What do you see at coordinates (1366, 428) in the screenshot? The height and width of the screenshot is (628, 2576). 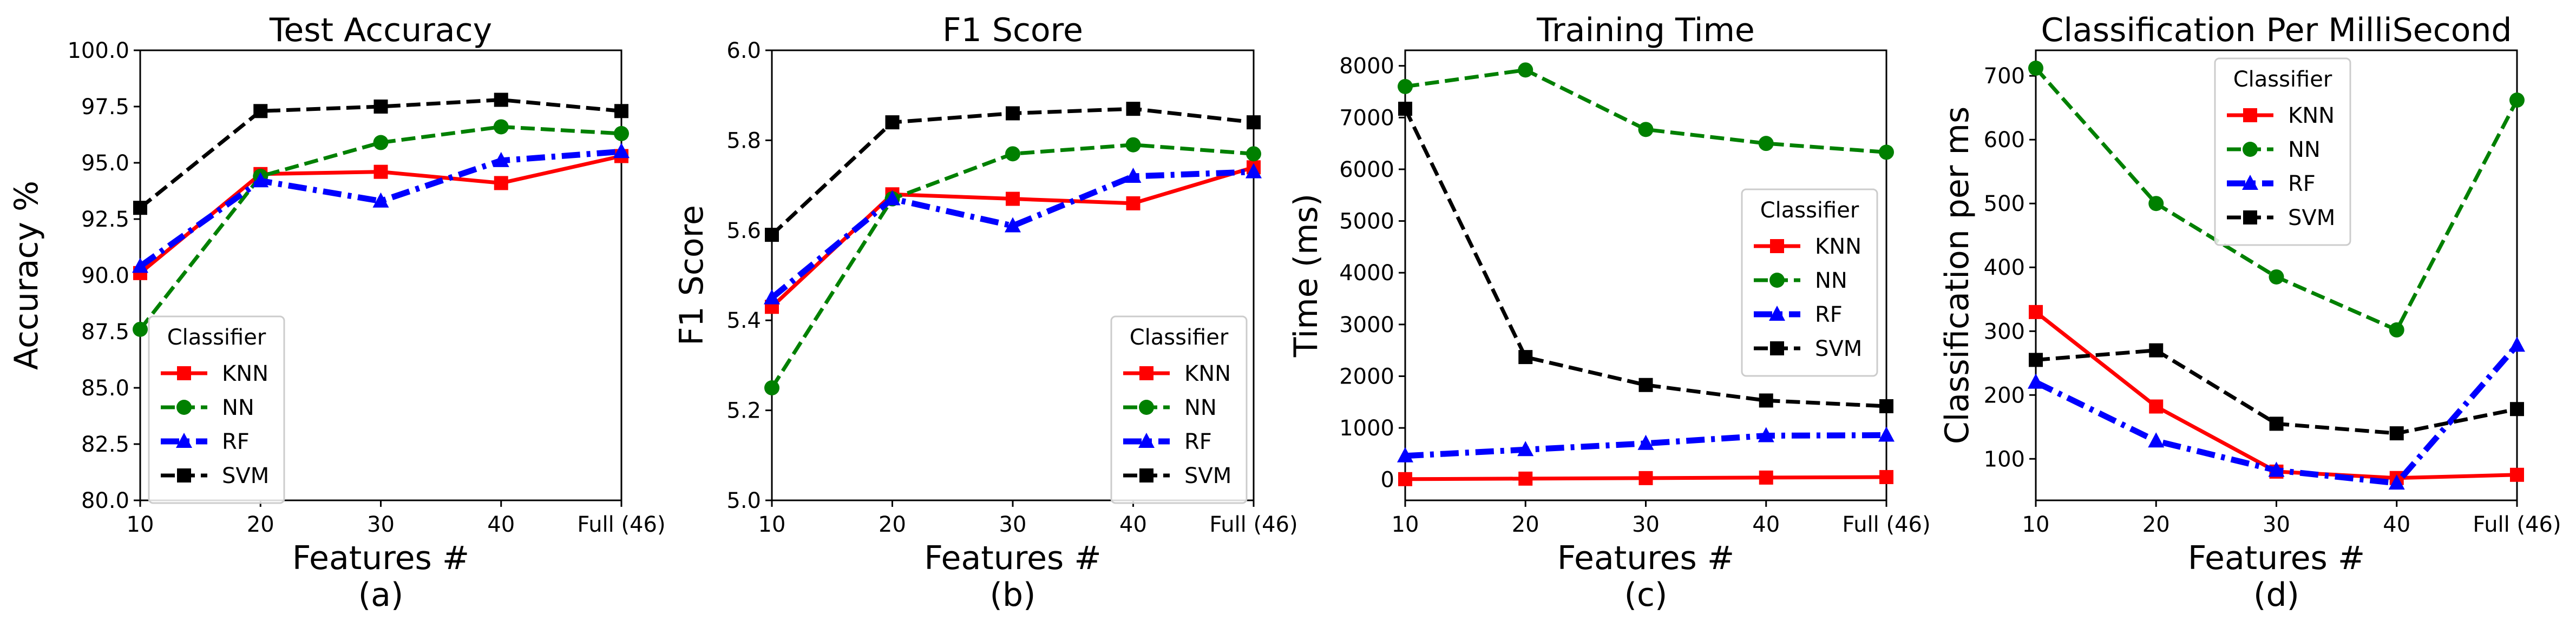 I see `y-tick-label: 1000` at bounding box center [1366, 428].